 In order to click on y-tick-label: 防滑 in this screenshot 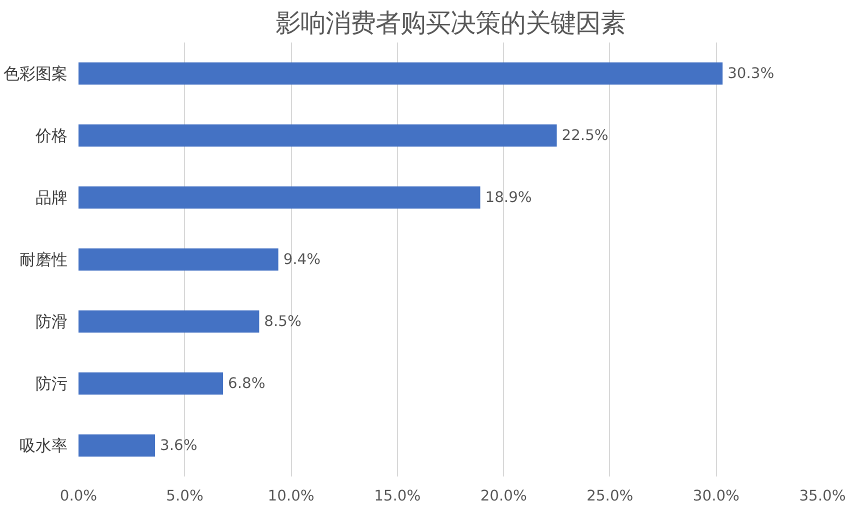, I will do `click(52, 321)`.